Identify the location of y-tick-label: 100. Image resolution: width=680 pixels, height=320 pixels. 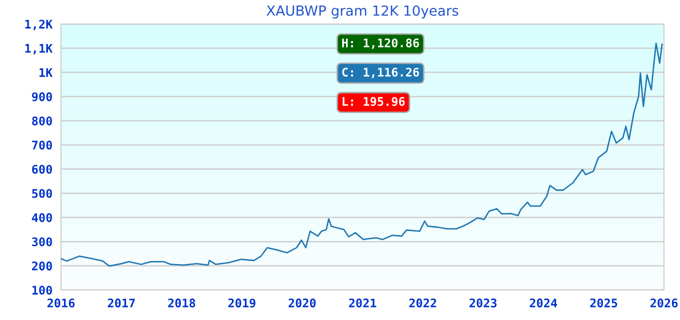
(42, 290).